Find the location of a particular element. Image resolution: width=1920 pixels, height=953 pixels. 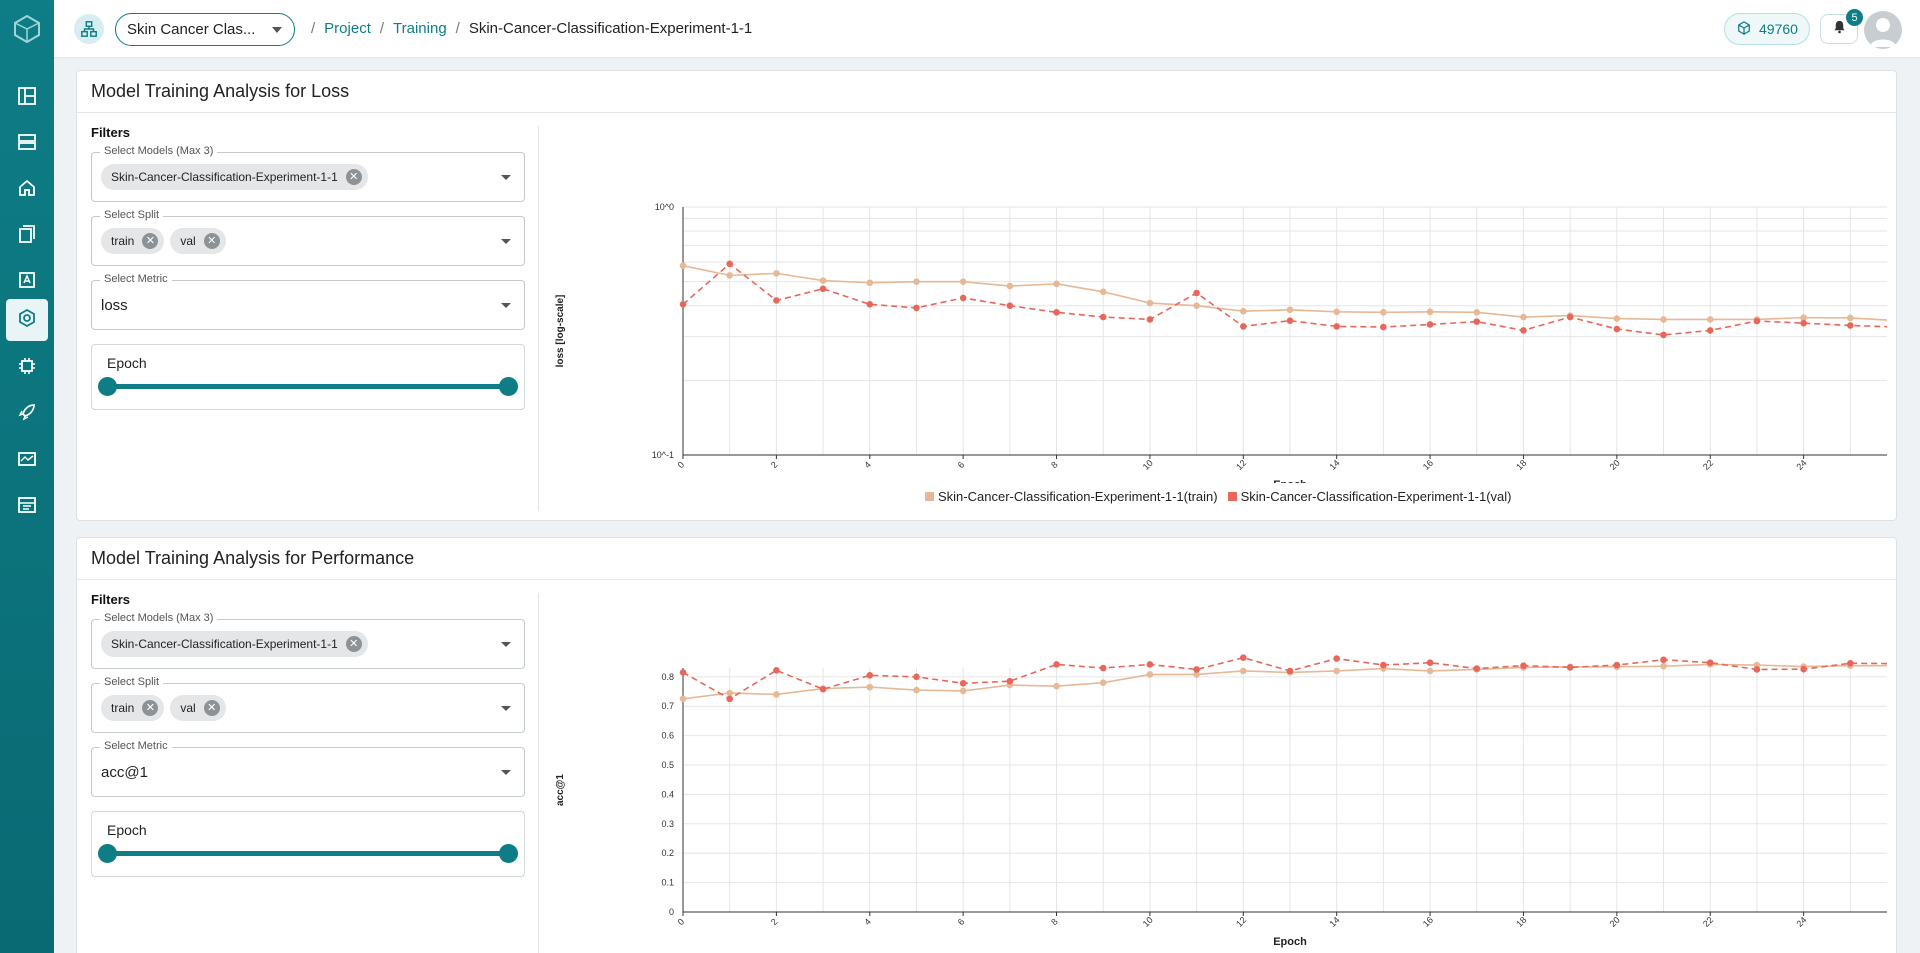

sidebar-item-training is located at coordinates (27, 320).